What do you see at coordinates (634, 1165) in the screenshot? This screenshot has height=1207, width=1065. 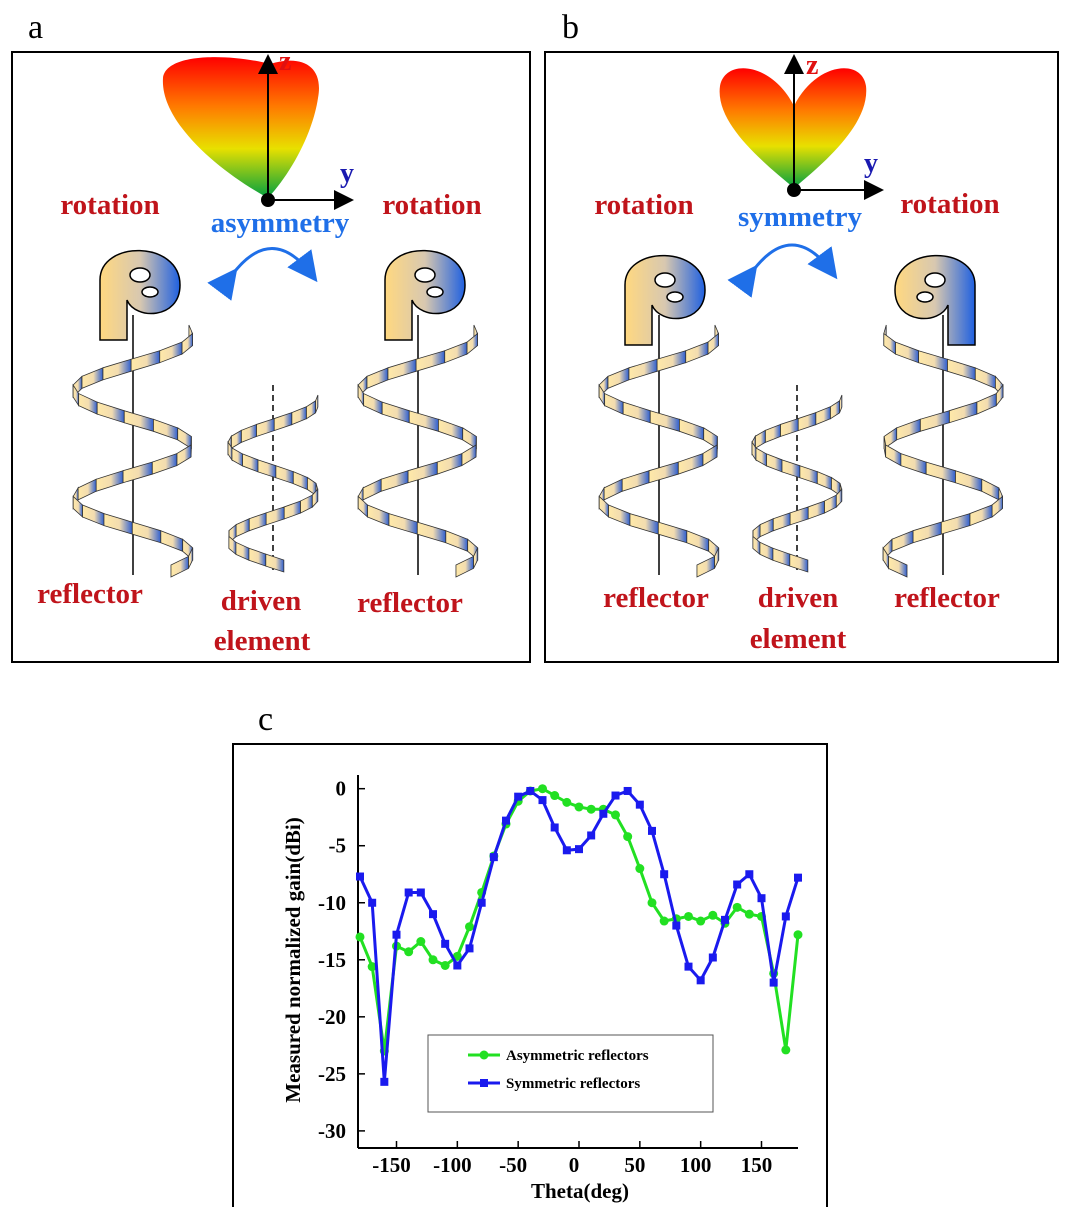 I see `x-tick-label: 50` at bounding box center [634, 1165].